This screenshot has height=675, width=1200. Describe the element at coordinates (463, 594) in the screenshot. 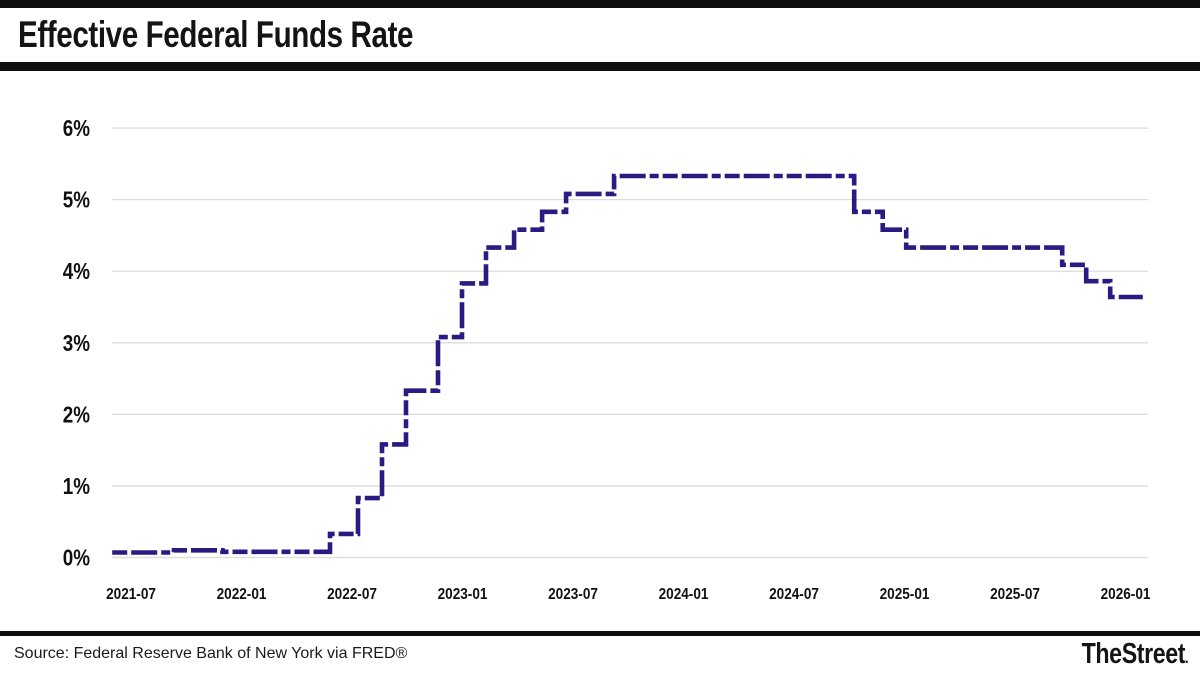

I see `x-axis-tick-label: 2023-01` at that location.